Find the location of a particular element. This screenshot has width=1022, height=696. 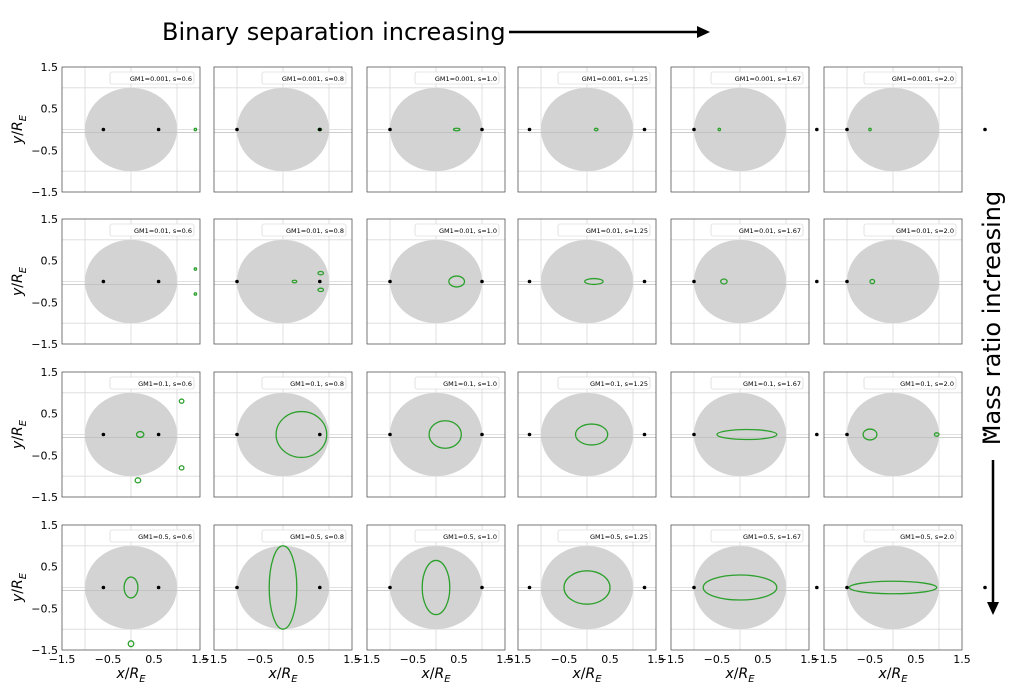

side-arrow-head is located at coordinates (993, 608).